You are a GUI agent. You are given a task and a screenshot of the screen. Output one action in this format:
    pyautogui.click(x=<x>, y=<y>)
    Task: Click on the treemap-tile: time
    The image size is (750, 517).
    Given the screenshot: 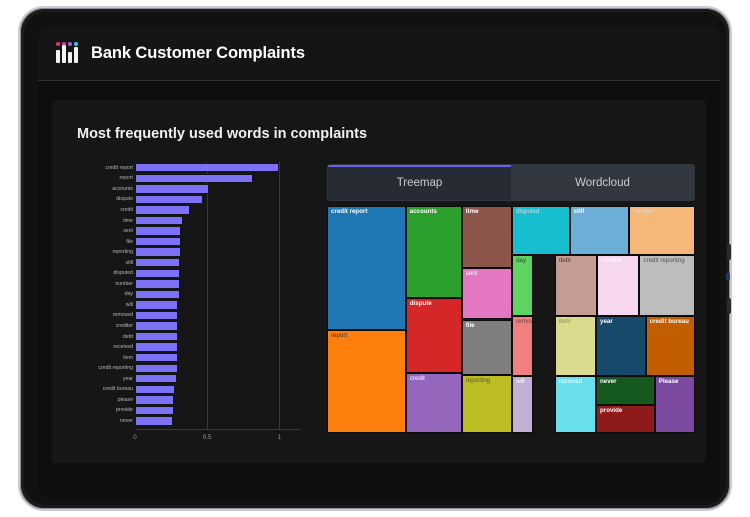 What is the action you would take?
    pyautogui.click(x=487, y=237)
    